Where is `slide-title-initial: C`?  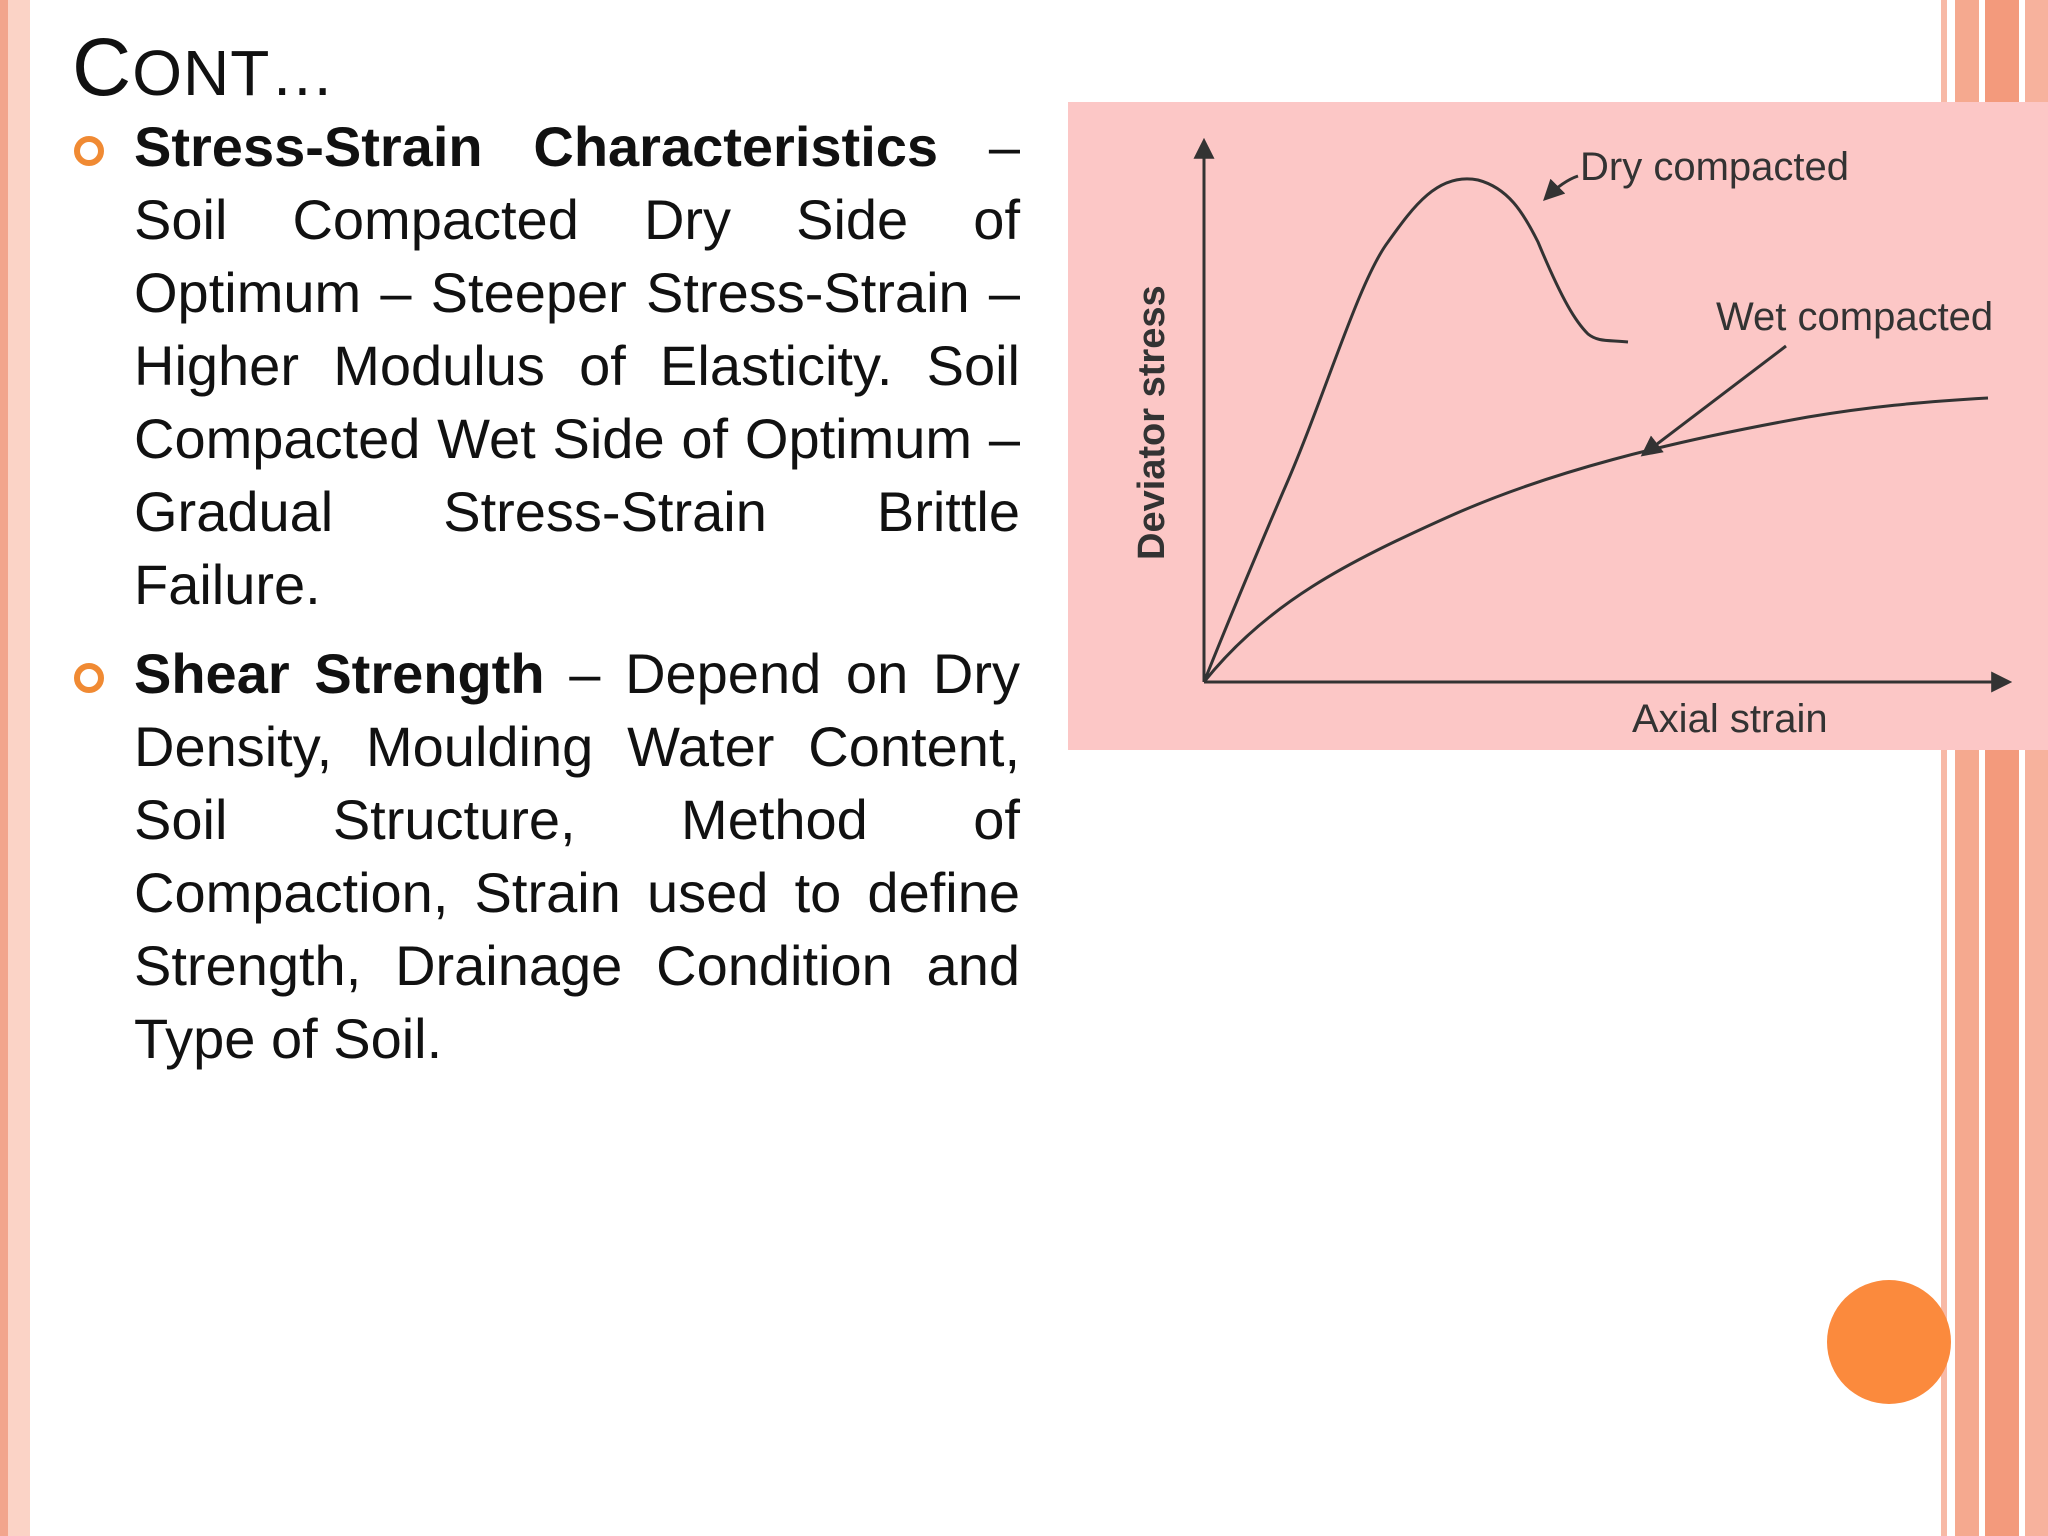 slide-title-initial: C is located at coordinates (102, 67).